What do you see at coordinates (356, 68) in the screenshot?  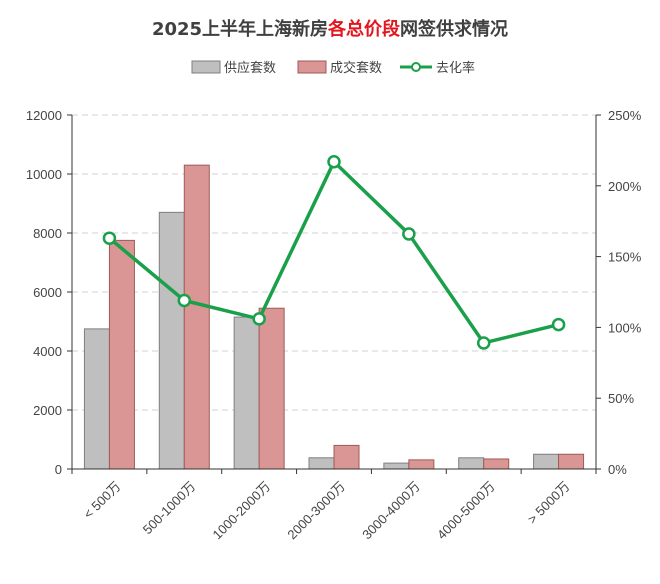 I see `legend-label-deal: 成交套数` at bounding box center [356, 68].